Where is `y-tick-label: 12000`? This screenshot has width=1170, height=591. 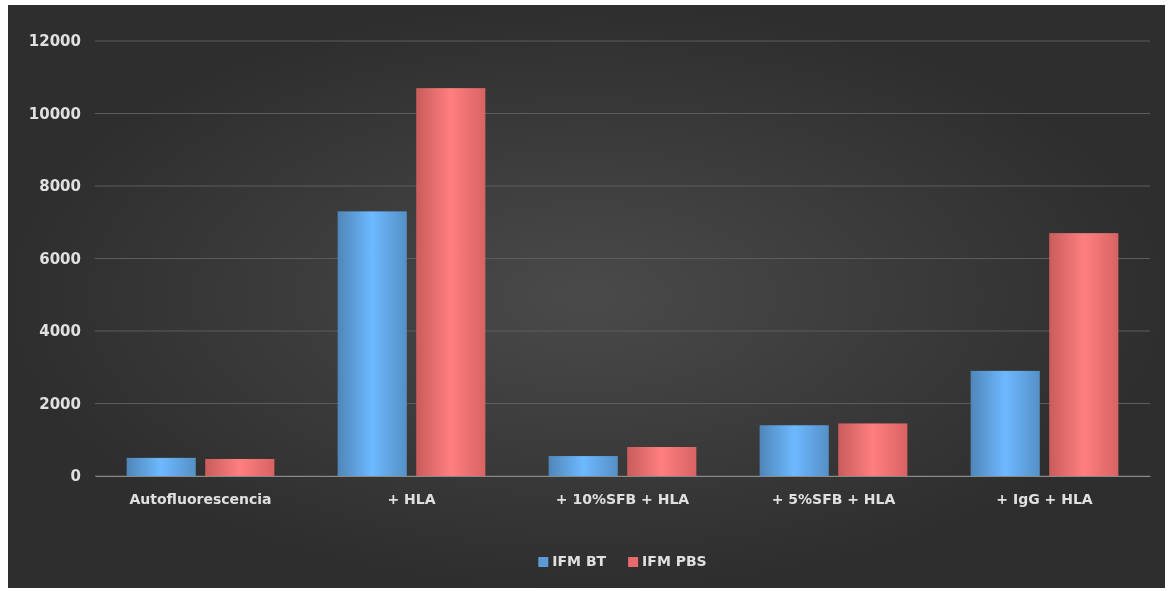 y-tick-label: 12000 is located at coordinates (54, 41).